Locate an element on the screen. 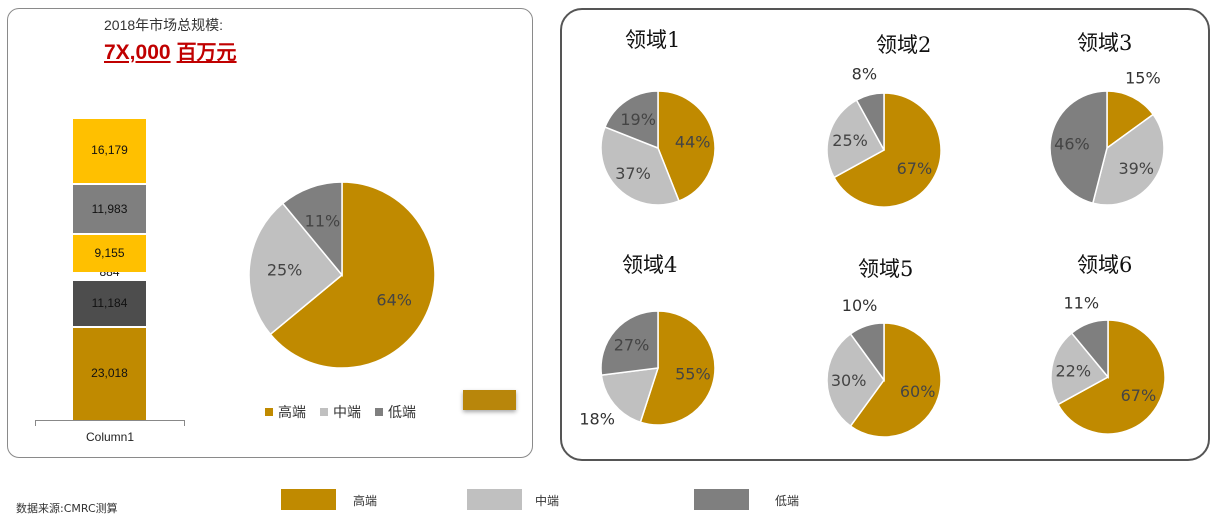  legend-label-high: 高端 is located at coordinates (292, 413).